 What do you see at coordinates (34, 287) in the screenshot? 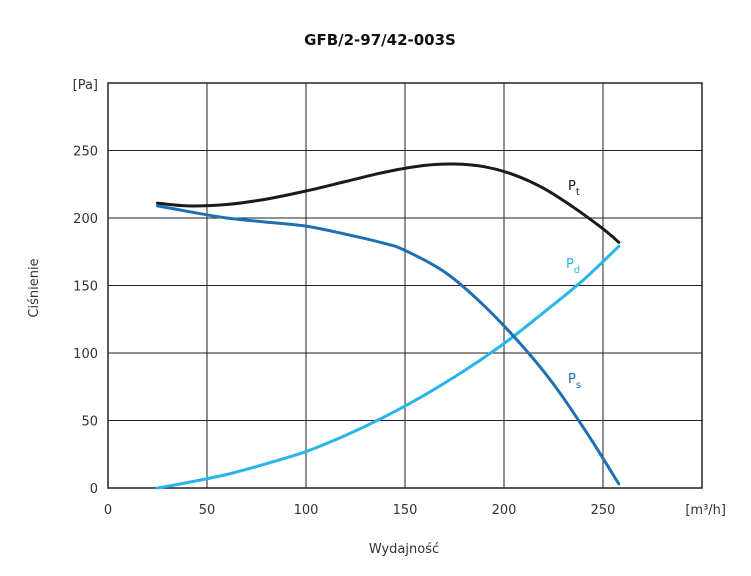
I see `y-axis-title: Ciśnienie` at bounding box center [34, 287].